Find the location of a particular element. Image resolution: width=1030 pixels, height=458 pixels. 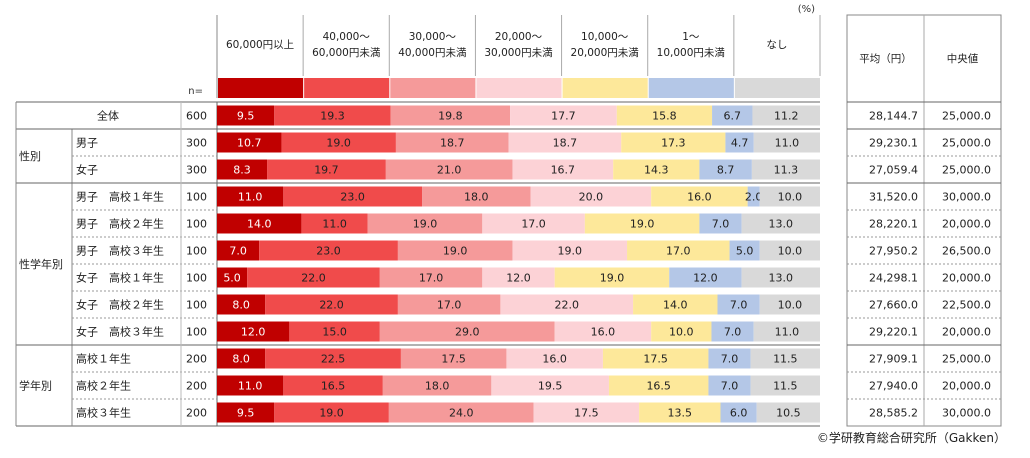

avg-value: 27,950.2 is located at coordinates (893, 251).